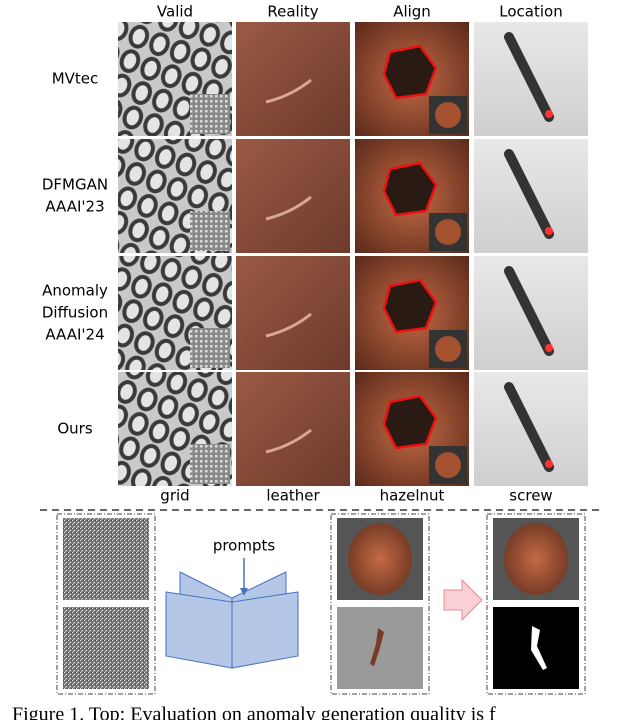 This screenshot has width=634, height=720. I want to click on input-box, so click(106, 604).